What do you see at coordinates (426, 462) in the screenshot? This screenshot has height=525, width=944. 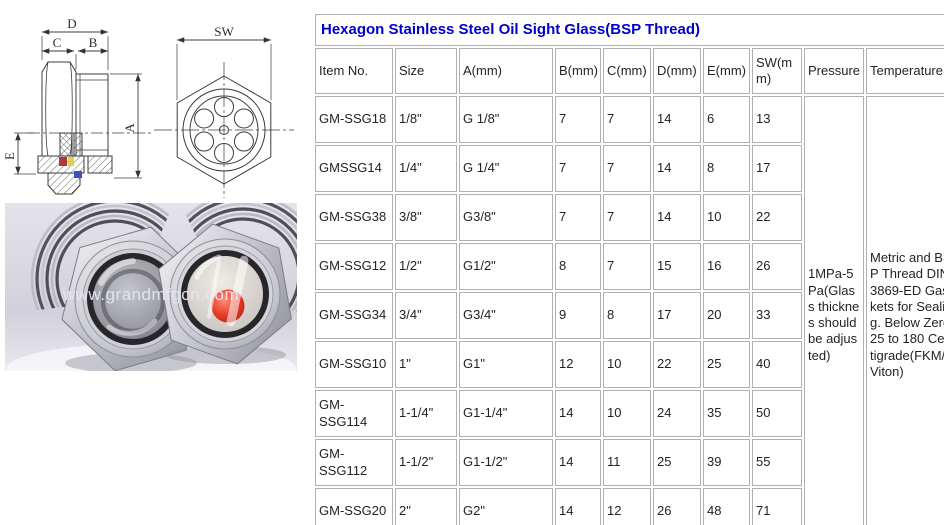 I see `cell-size: 1-1/2"` at bounding box center [426, 462].